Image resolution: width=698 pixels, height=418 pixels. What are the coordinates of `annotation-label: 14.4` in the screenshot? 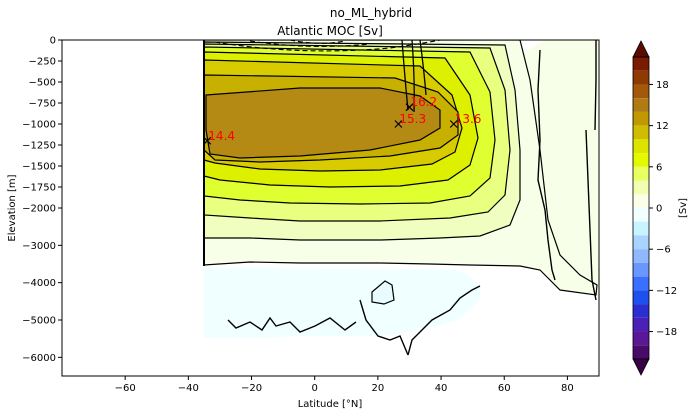 It's located at (221, 136).